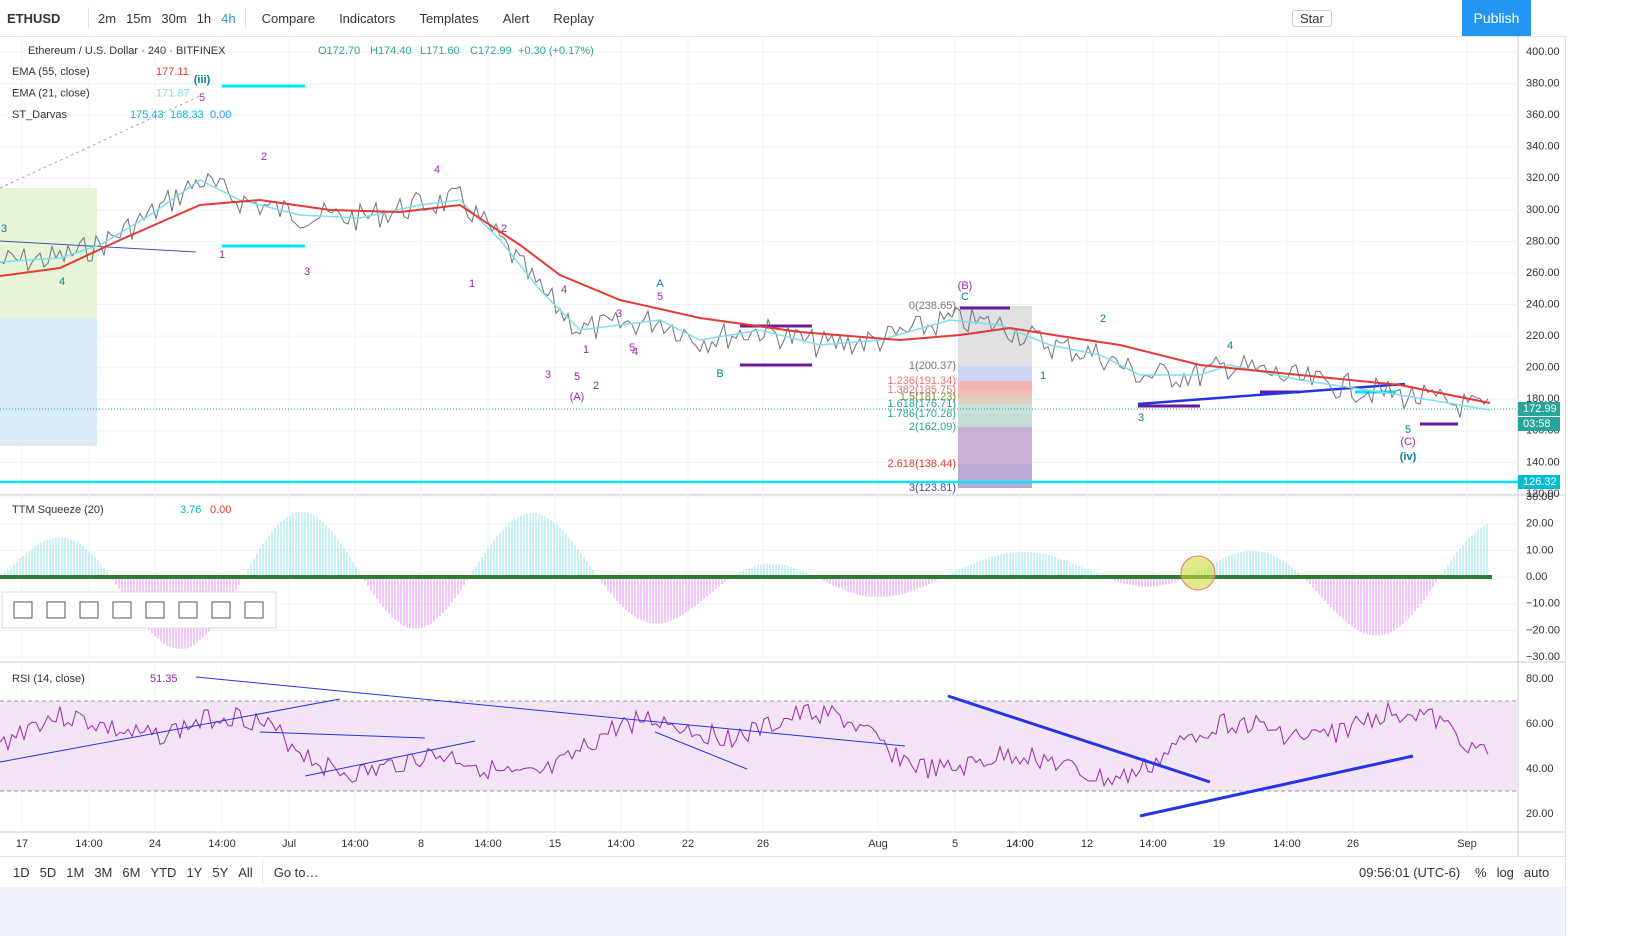 This screenshot has height=936, width=1649. Describe the element at coordinates (719, 374) in the screenshot. I see `wave-label: B` at that location.